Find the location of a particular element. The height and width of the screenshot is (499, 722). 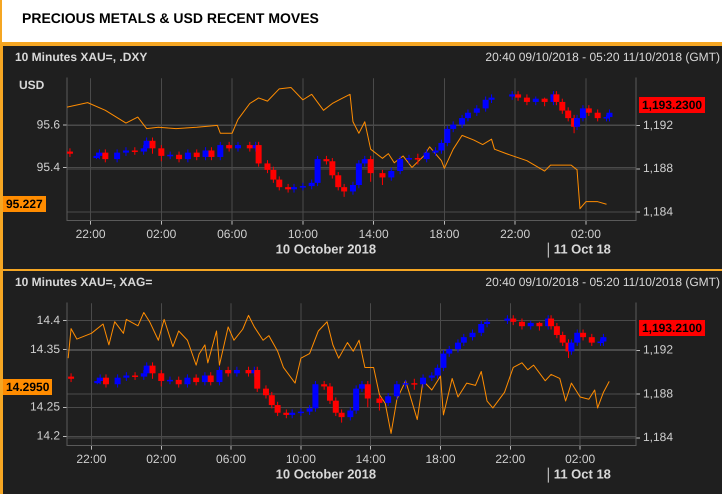

y-tick-label: 14.35 is located at coordinates (45, 349).